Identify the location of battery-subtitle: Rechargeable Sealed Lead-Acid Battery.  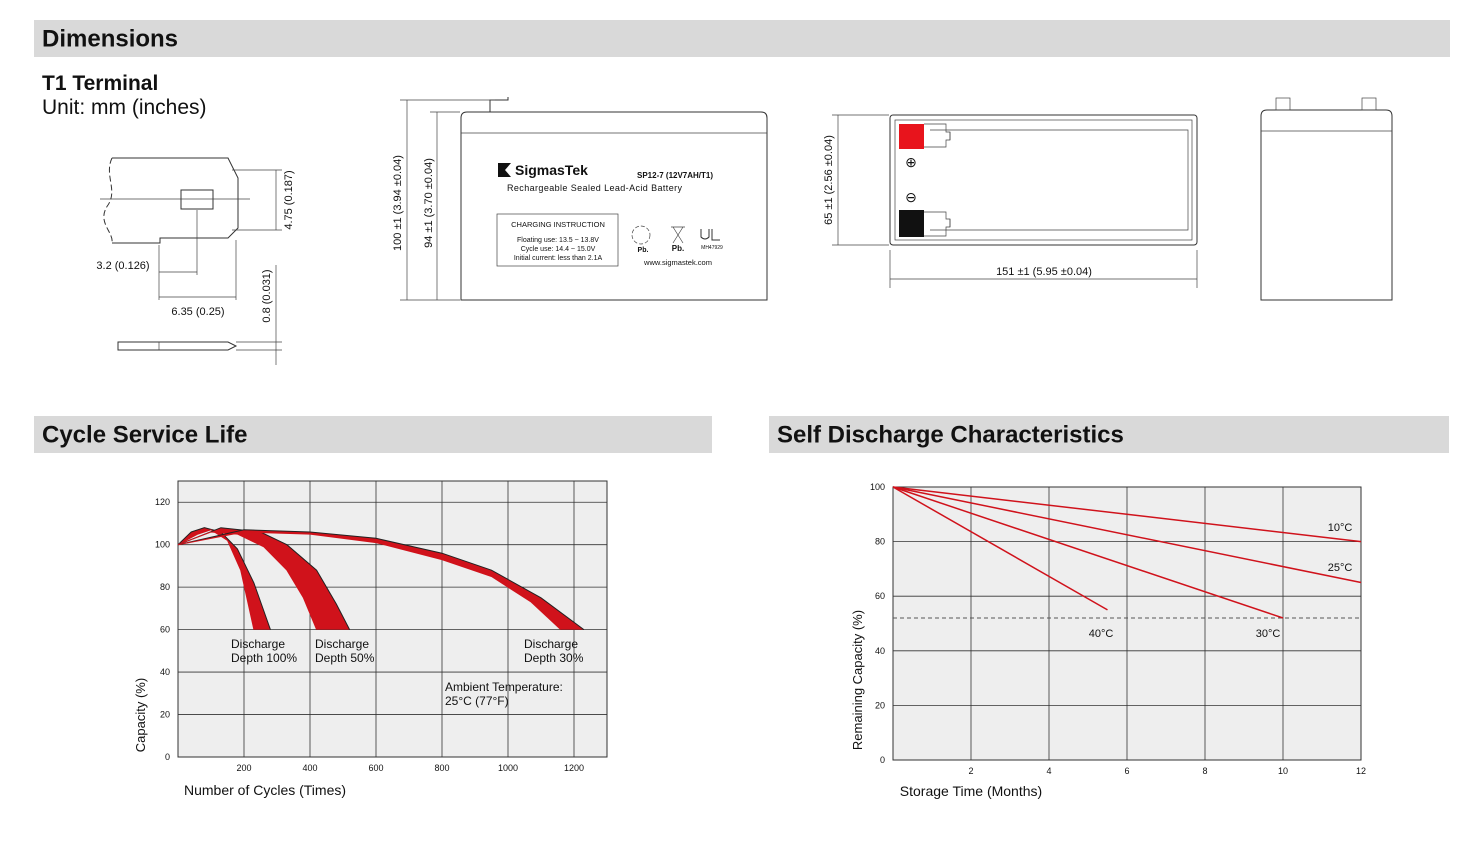
(595, 188).